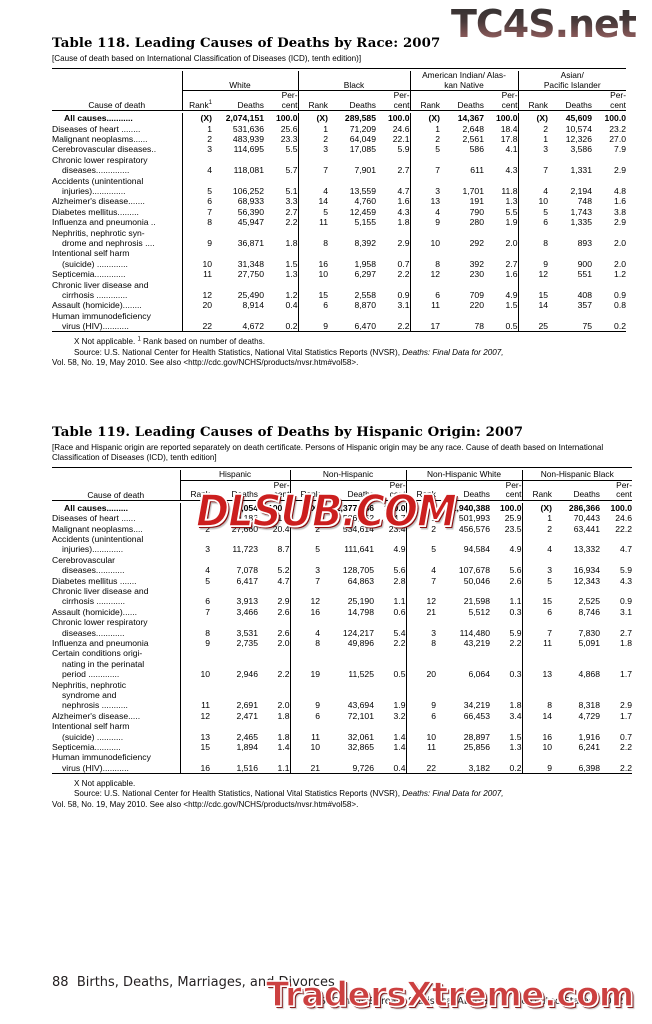 This screenshot has width=652, height=1024. What do you see at coordinates (479, 326) in the screenshot?
I see `row-cell: 78` at bounding box center [479, 326].